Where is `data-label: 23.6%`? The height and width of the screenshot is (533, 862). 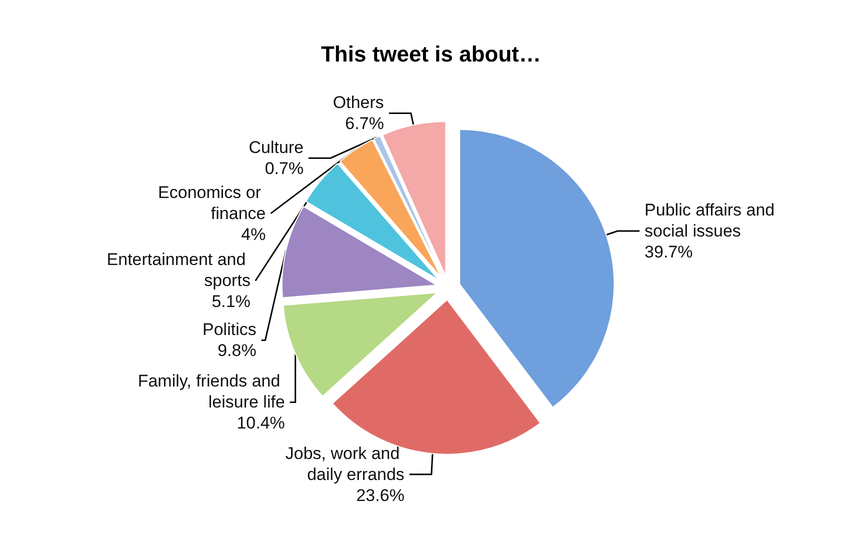 data-label: 23.6% is located at coordinates (380, 495).